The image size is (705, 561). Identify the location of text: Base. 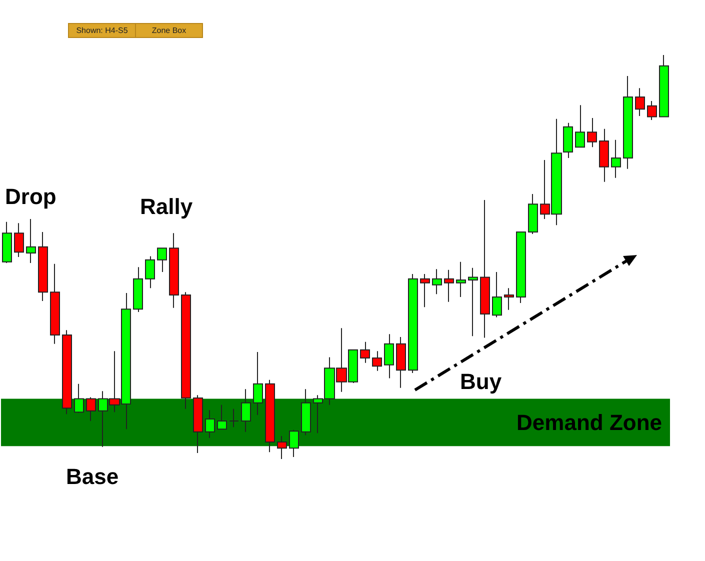
(92, 477).